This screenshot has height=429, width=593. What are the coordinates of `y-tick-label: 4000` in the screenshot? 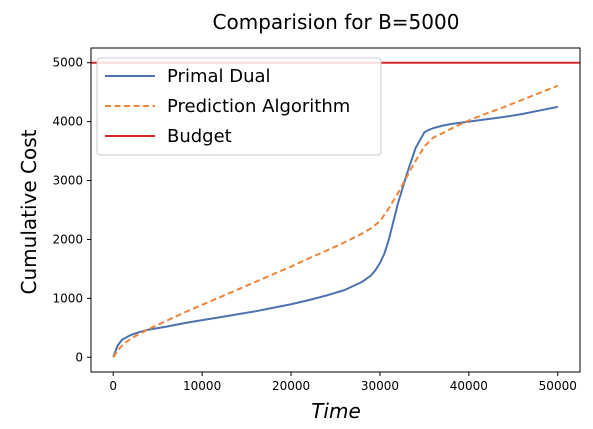 It's located at (67, 122).